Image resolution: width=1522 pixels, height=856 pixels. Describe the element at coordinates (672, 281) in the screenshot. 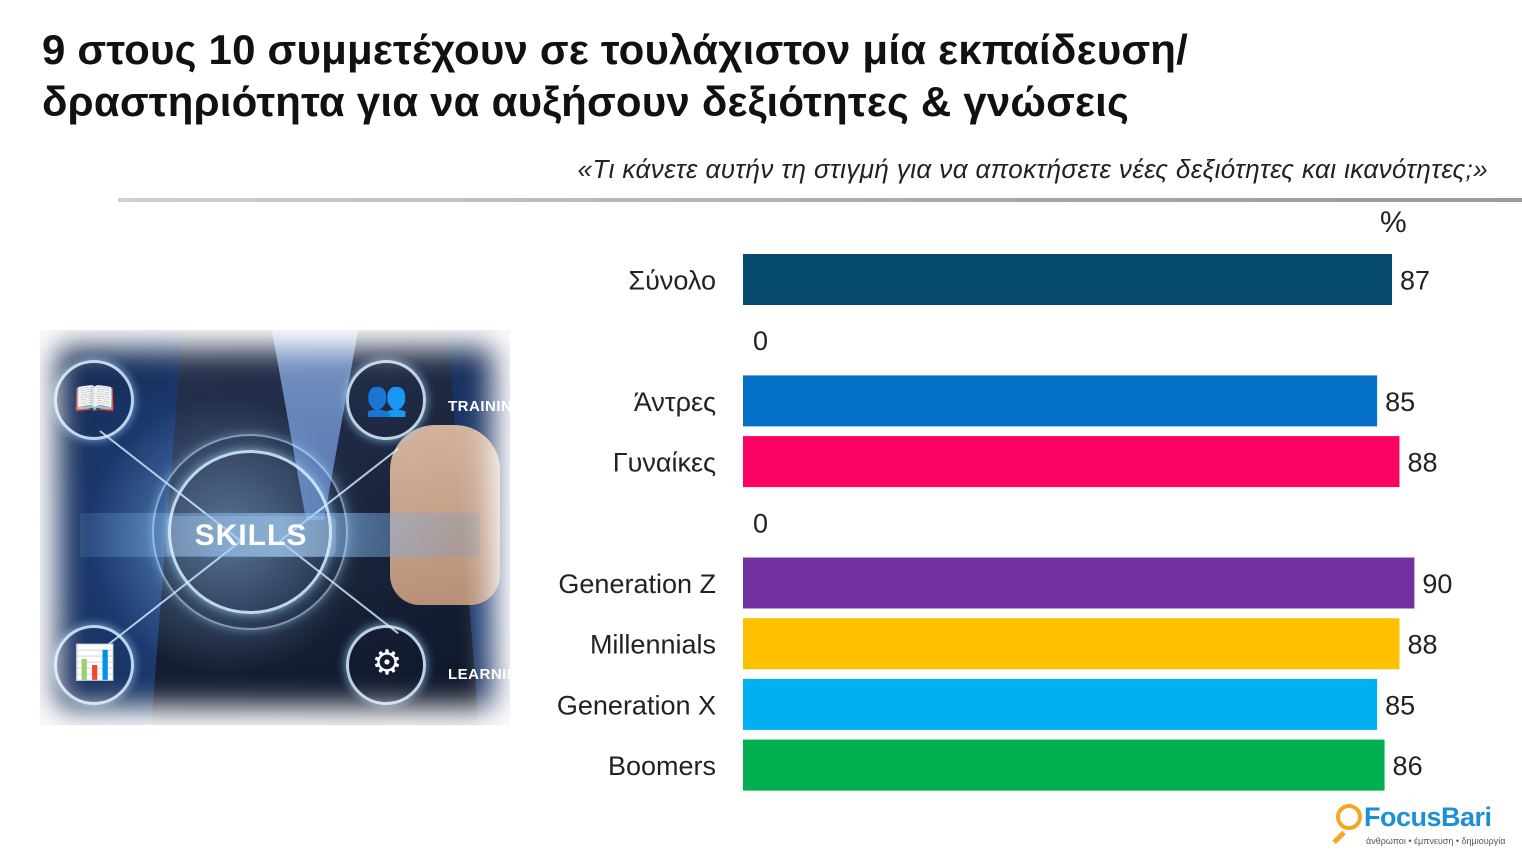

I see `category-label: Σύνολο` at that location.